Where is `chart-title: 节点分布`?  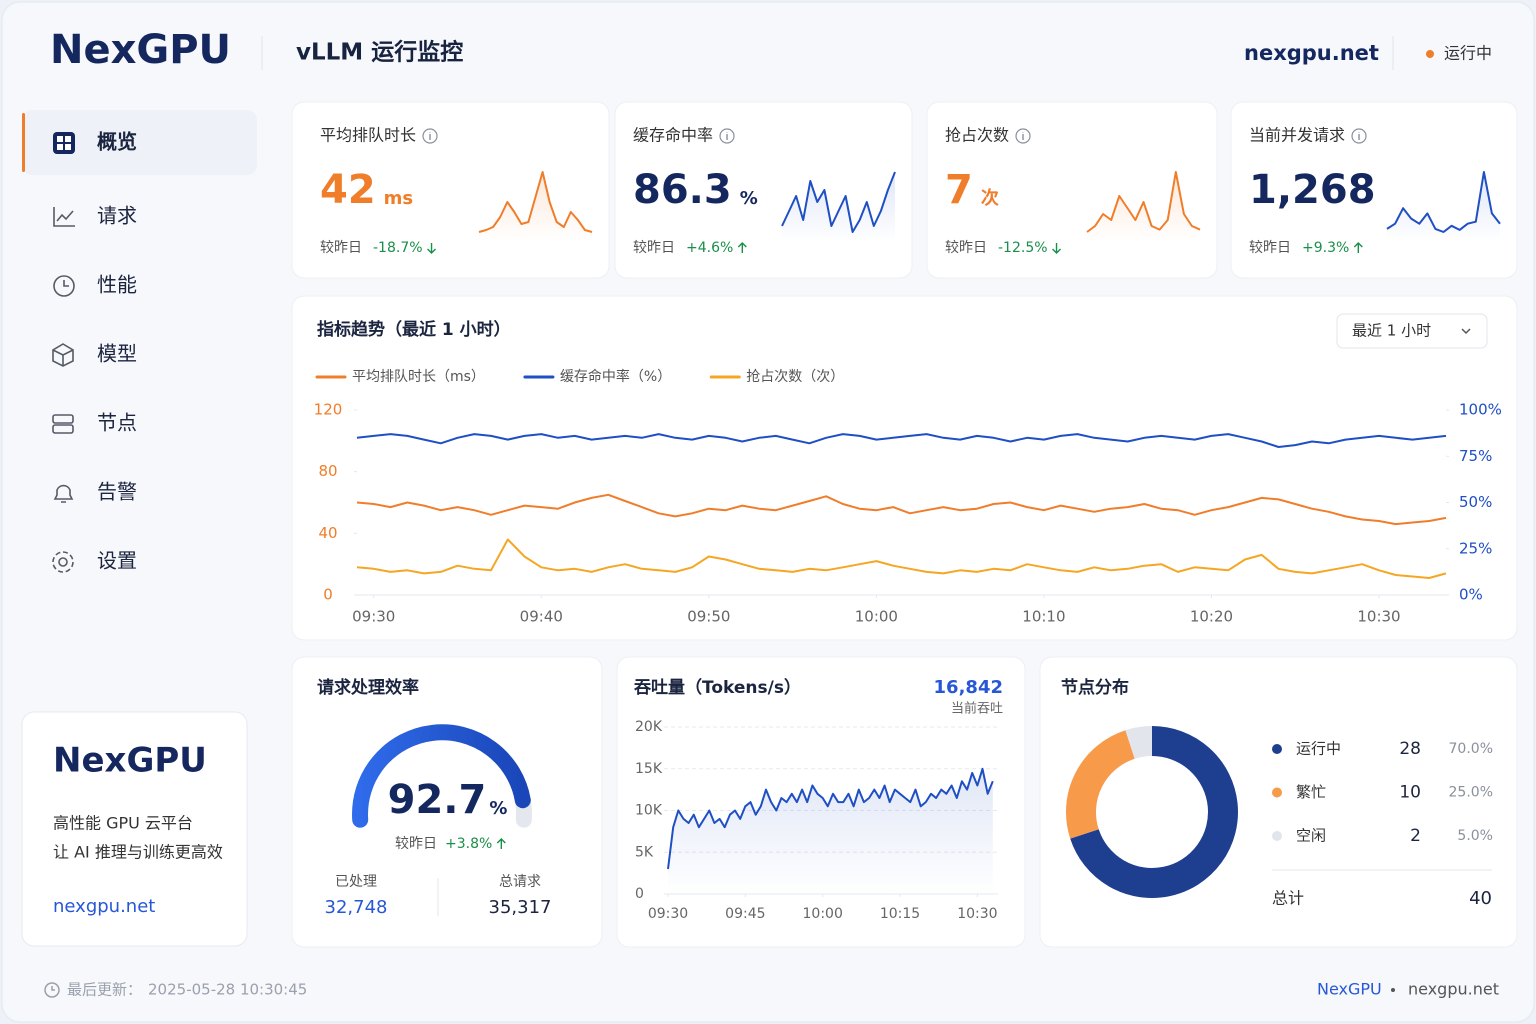 chart-title: 节点分布 is located at coordinates (1095, 687).